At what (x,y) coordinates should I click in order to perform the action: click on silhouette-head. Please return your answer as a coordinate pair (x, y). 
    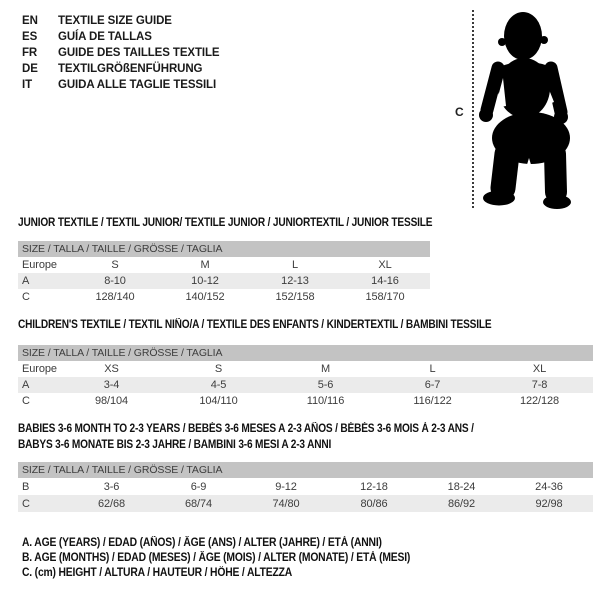
    Looking at the image, I should click on (523, 36).